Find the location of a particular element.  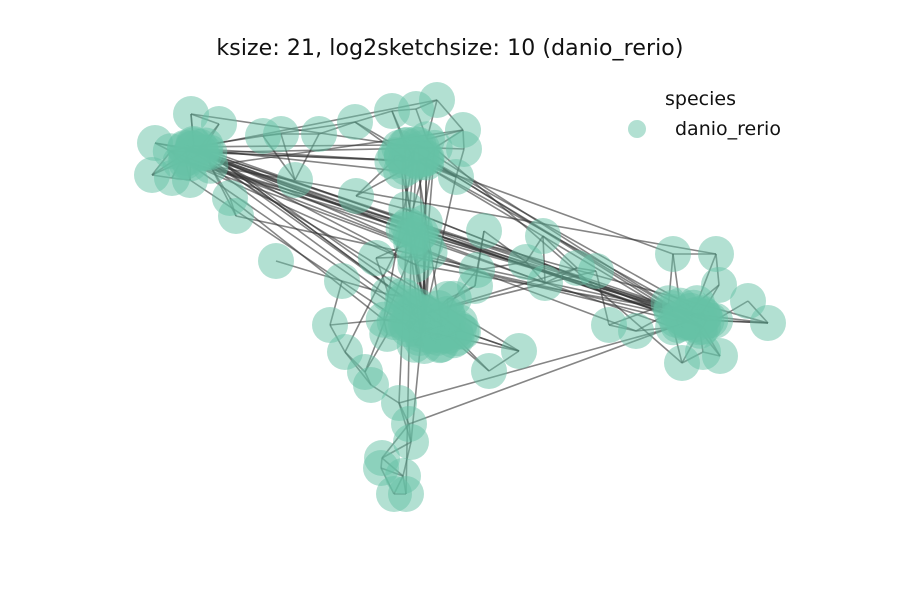

legend: species danio_rerio is located at coordinates (720, 118).